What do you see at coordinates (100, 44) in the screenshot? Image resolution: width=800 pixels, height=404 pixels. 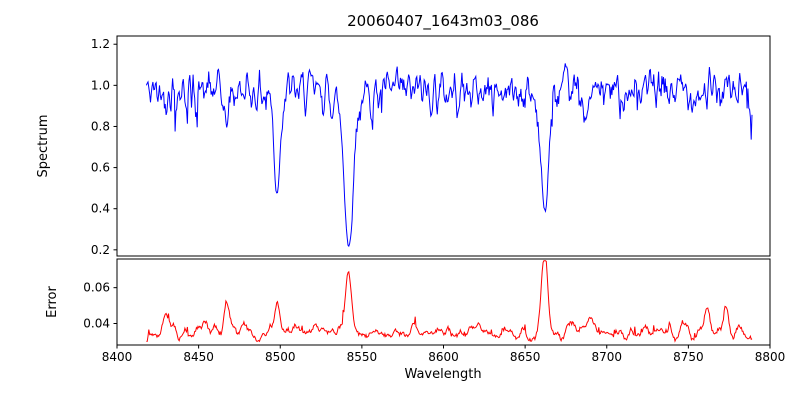 I see `spectrum-y-tick-label: 1.2` at bounding box center [100, 44].